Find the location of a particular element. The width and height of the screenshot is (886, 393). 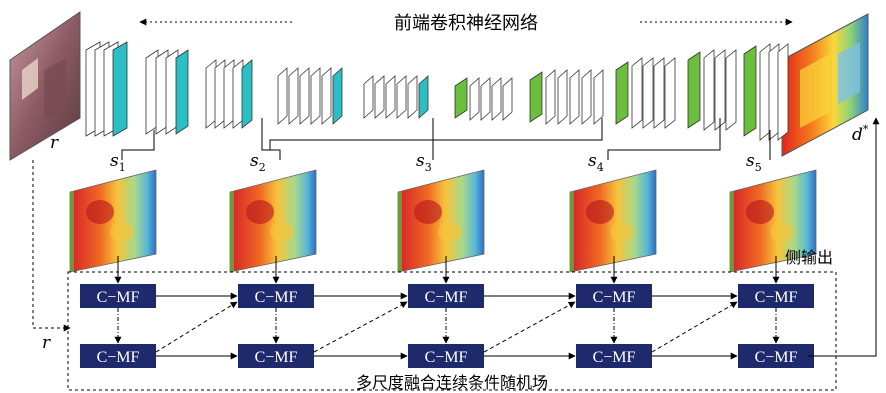

crf-label: 多尺度融合连续条件随机场 is located at coordinates (452, 382).